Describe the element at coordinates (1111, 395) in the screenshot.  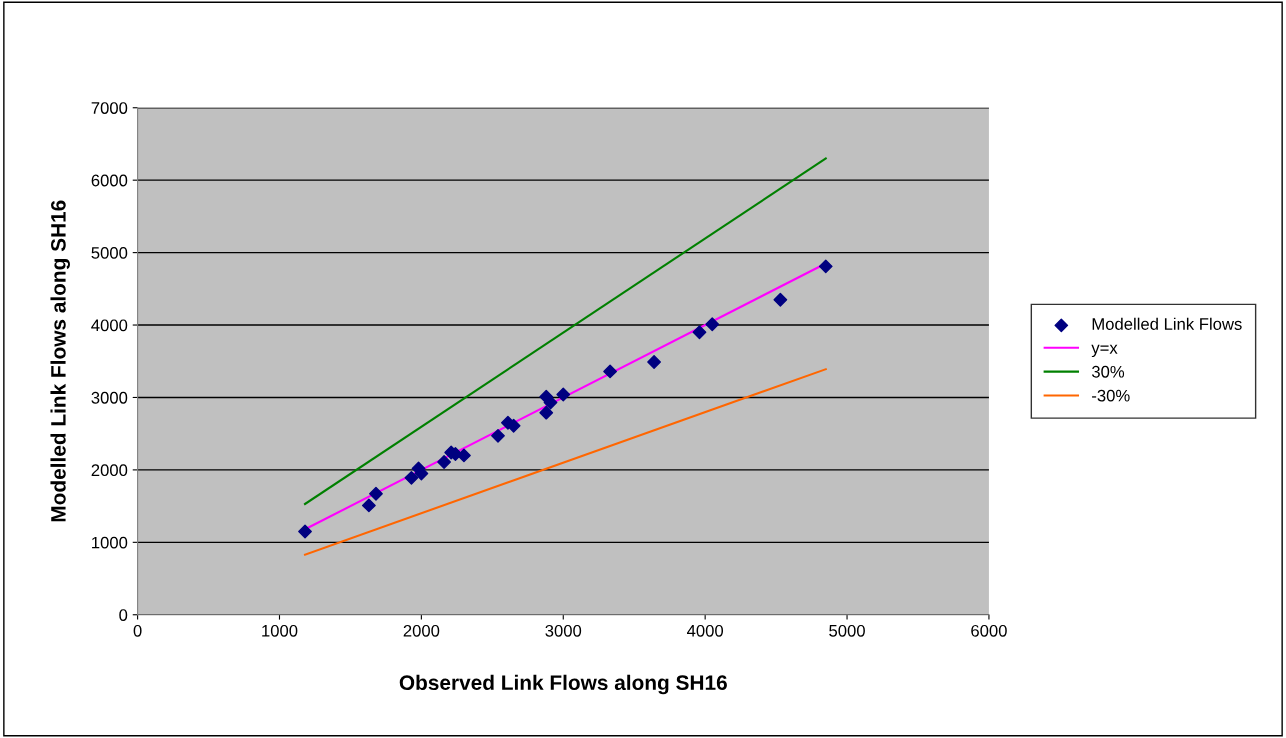
I see `legend-label: -30%` at that location.